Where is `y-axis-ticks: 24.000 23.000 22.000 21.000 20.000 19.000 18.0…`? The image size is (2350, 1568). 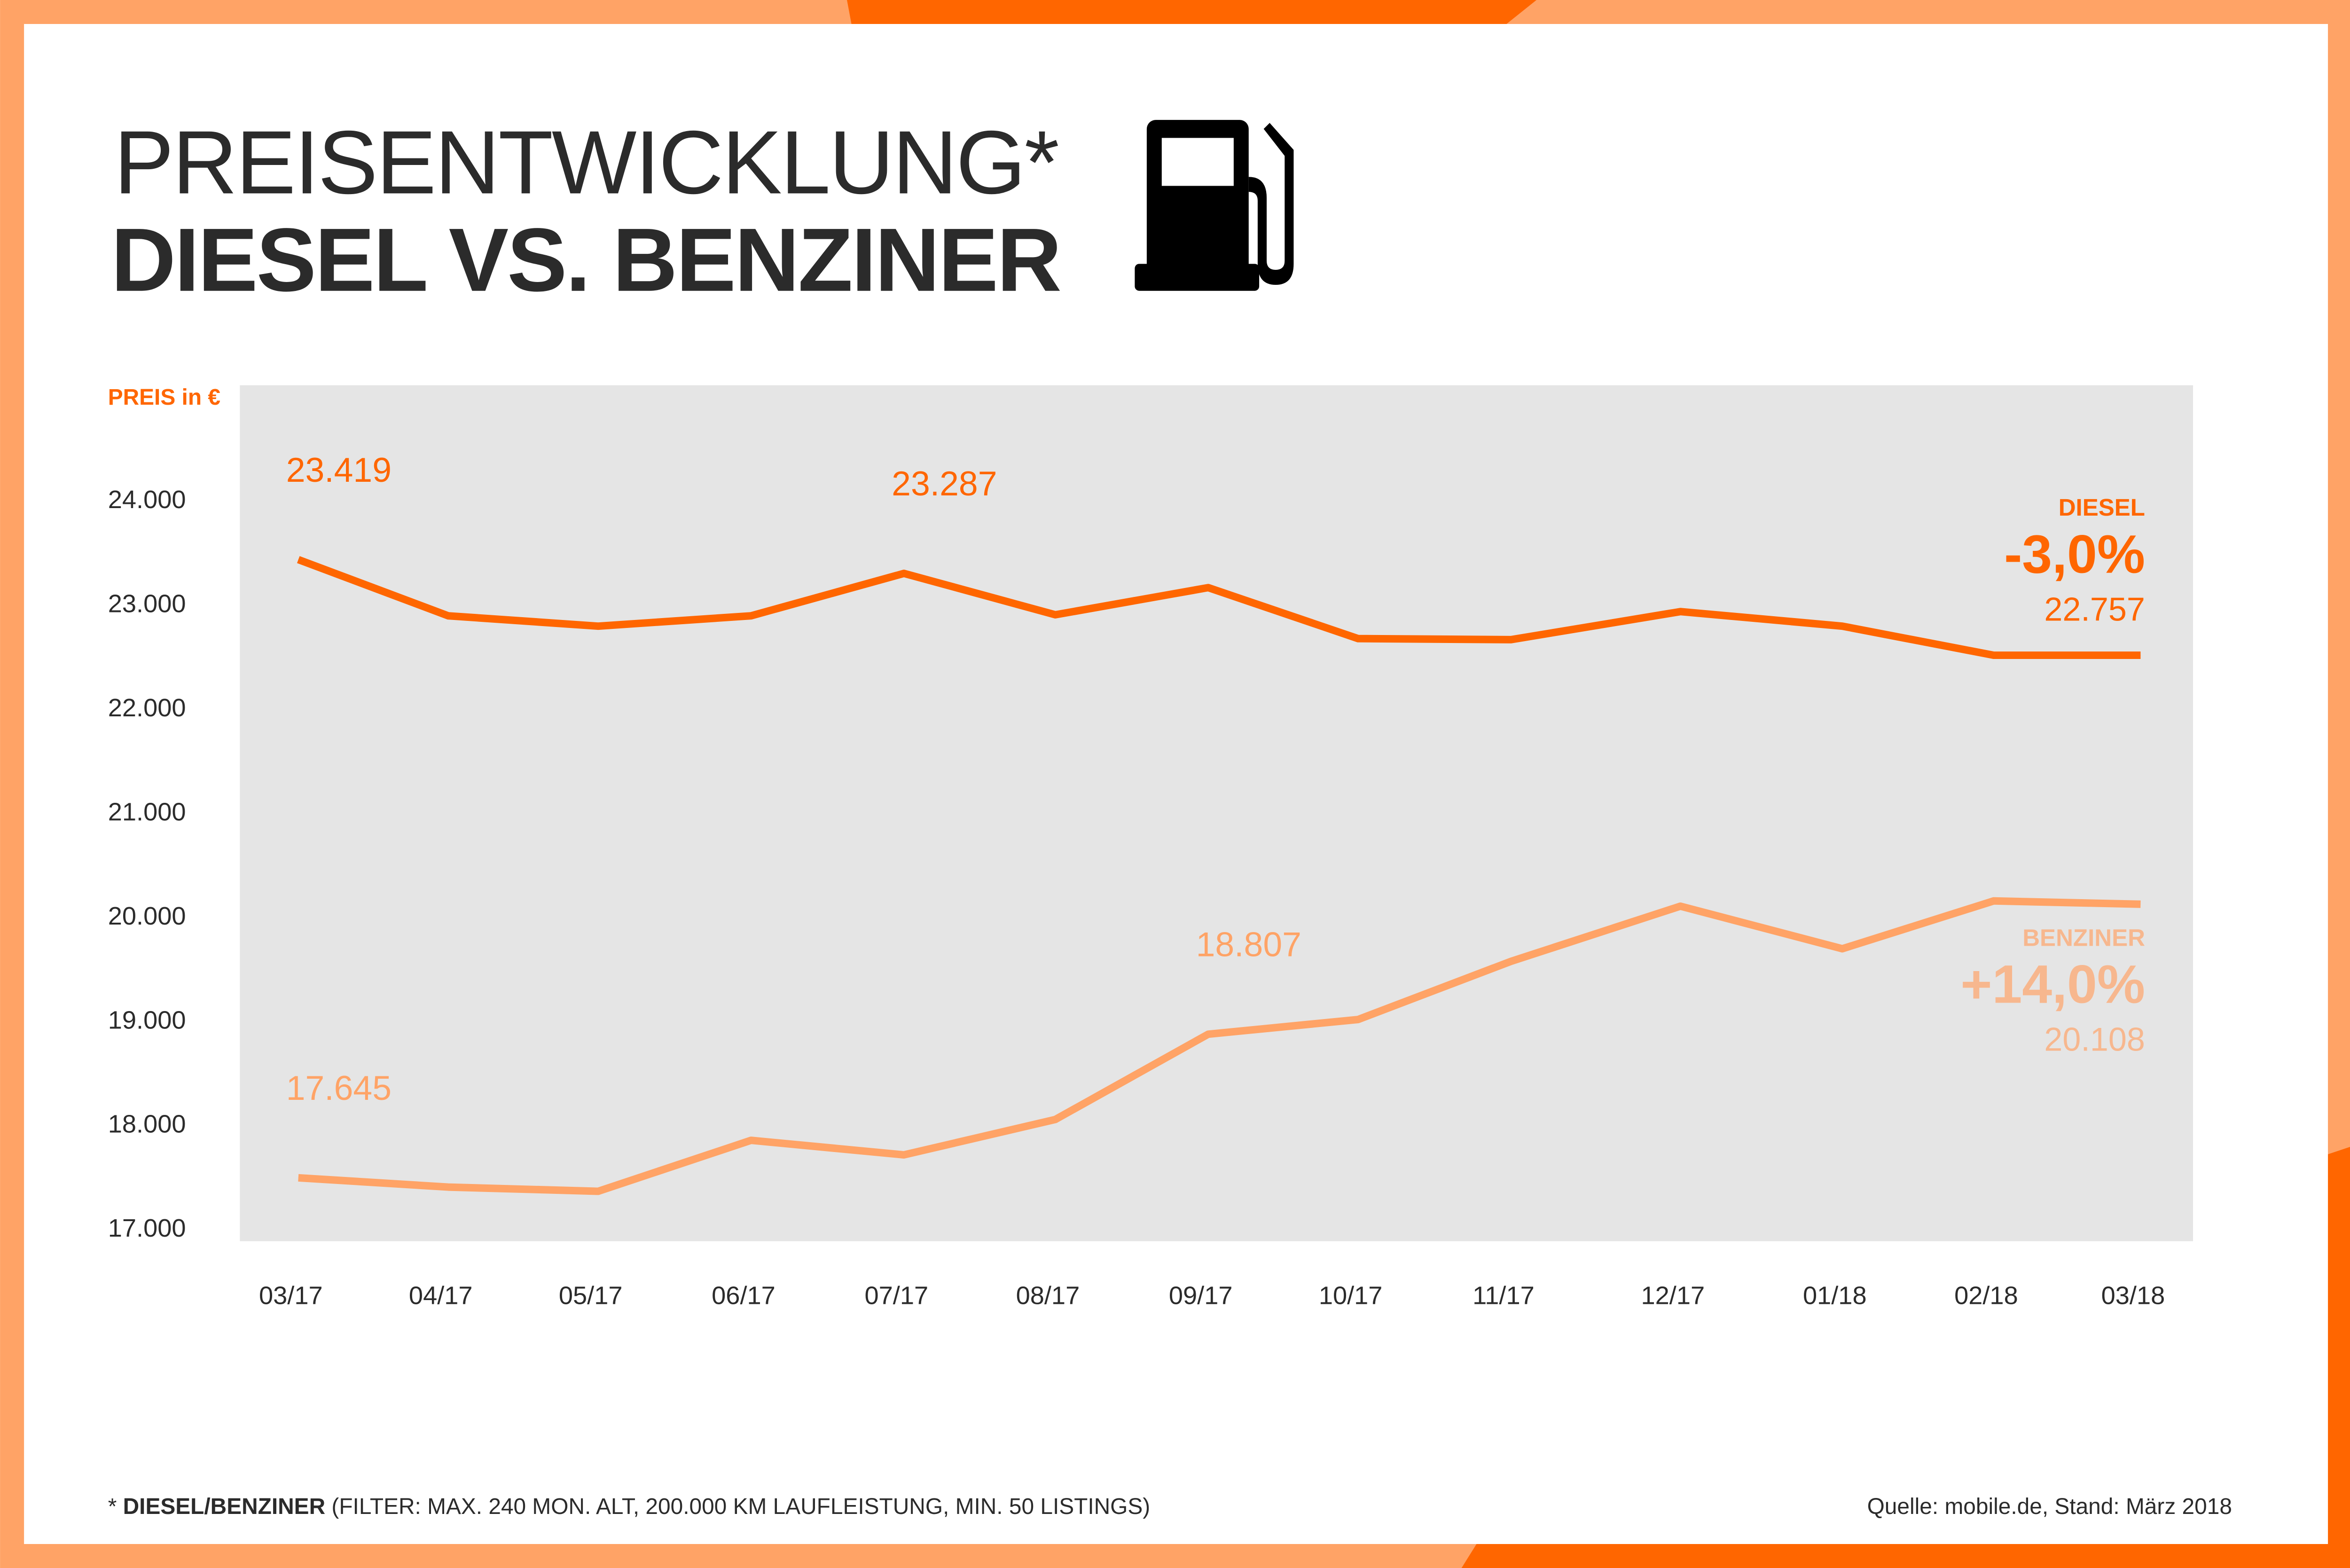
y-axis-ticks: 24.000 23.000 22.000 21.000 20.000 19.000 18.0… is located at coordinates (147, 864).